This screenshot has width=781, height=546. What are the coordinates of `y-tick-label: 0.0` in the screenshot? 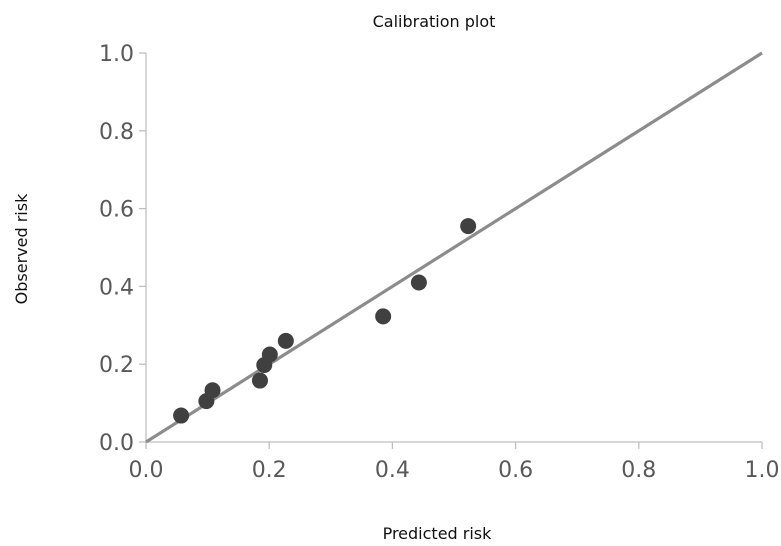 It's located at (116, 443).